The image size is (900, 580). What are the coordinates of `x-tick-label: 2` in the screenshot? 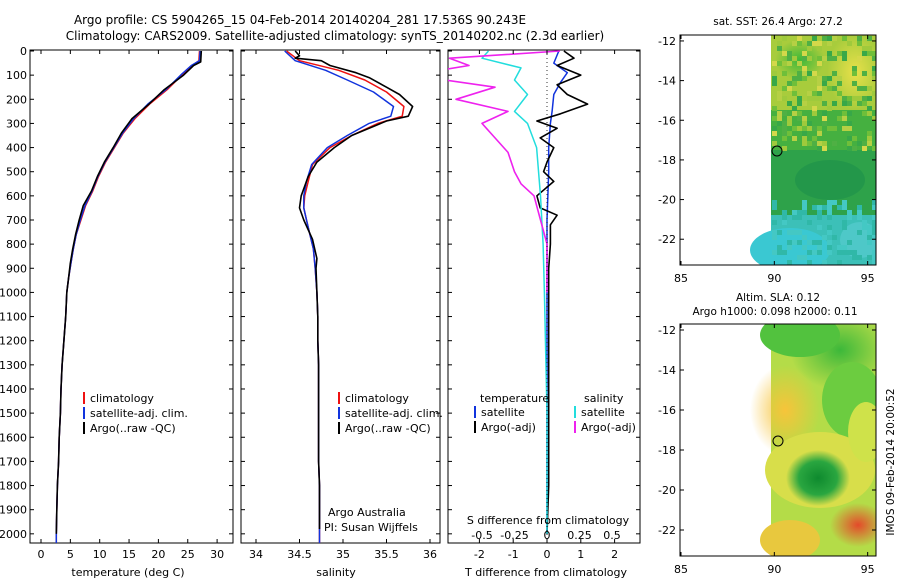 It's located at (614, 554).